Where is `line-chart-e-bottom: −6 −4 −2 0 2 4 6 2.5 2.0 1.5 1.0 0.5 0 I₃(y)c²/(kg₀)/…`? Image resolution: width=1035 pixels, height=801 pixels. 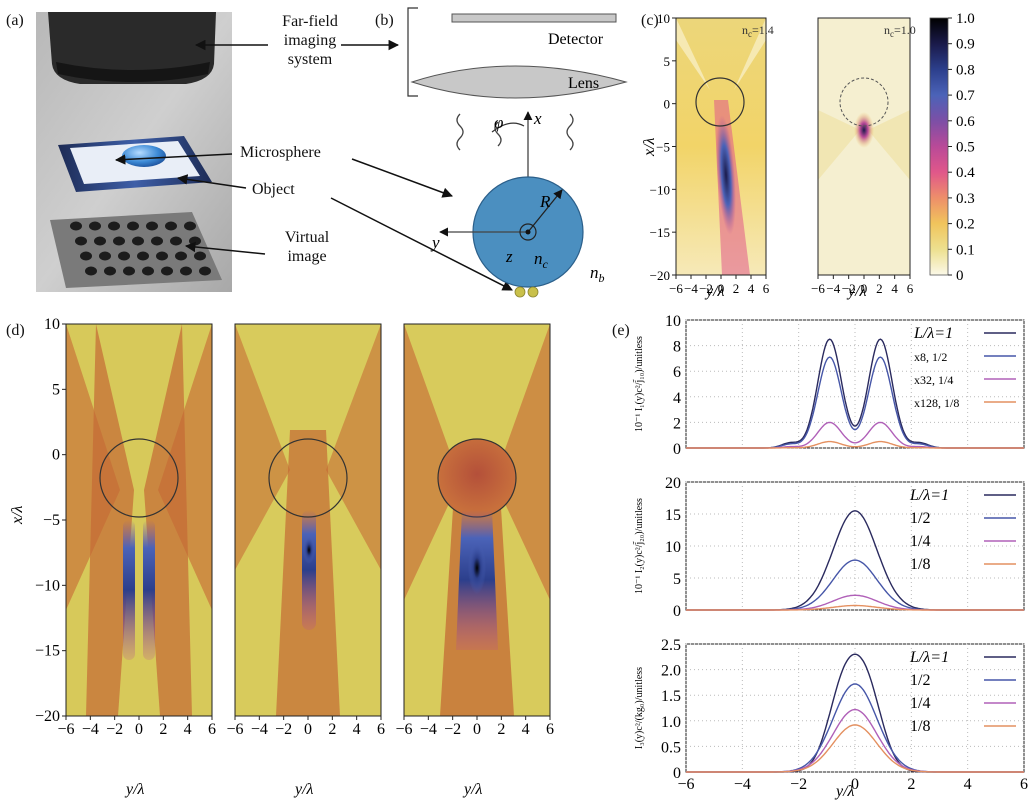
line-chart-e-bottom: −6 −4 −2 0 2 4 6 2.5 2.0 1.5 1.0 0.5 0 I₃(y)c²/(kg₀)/… is located at coordinates (831, 715).